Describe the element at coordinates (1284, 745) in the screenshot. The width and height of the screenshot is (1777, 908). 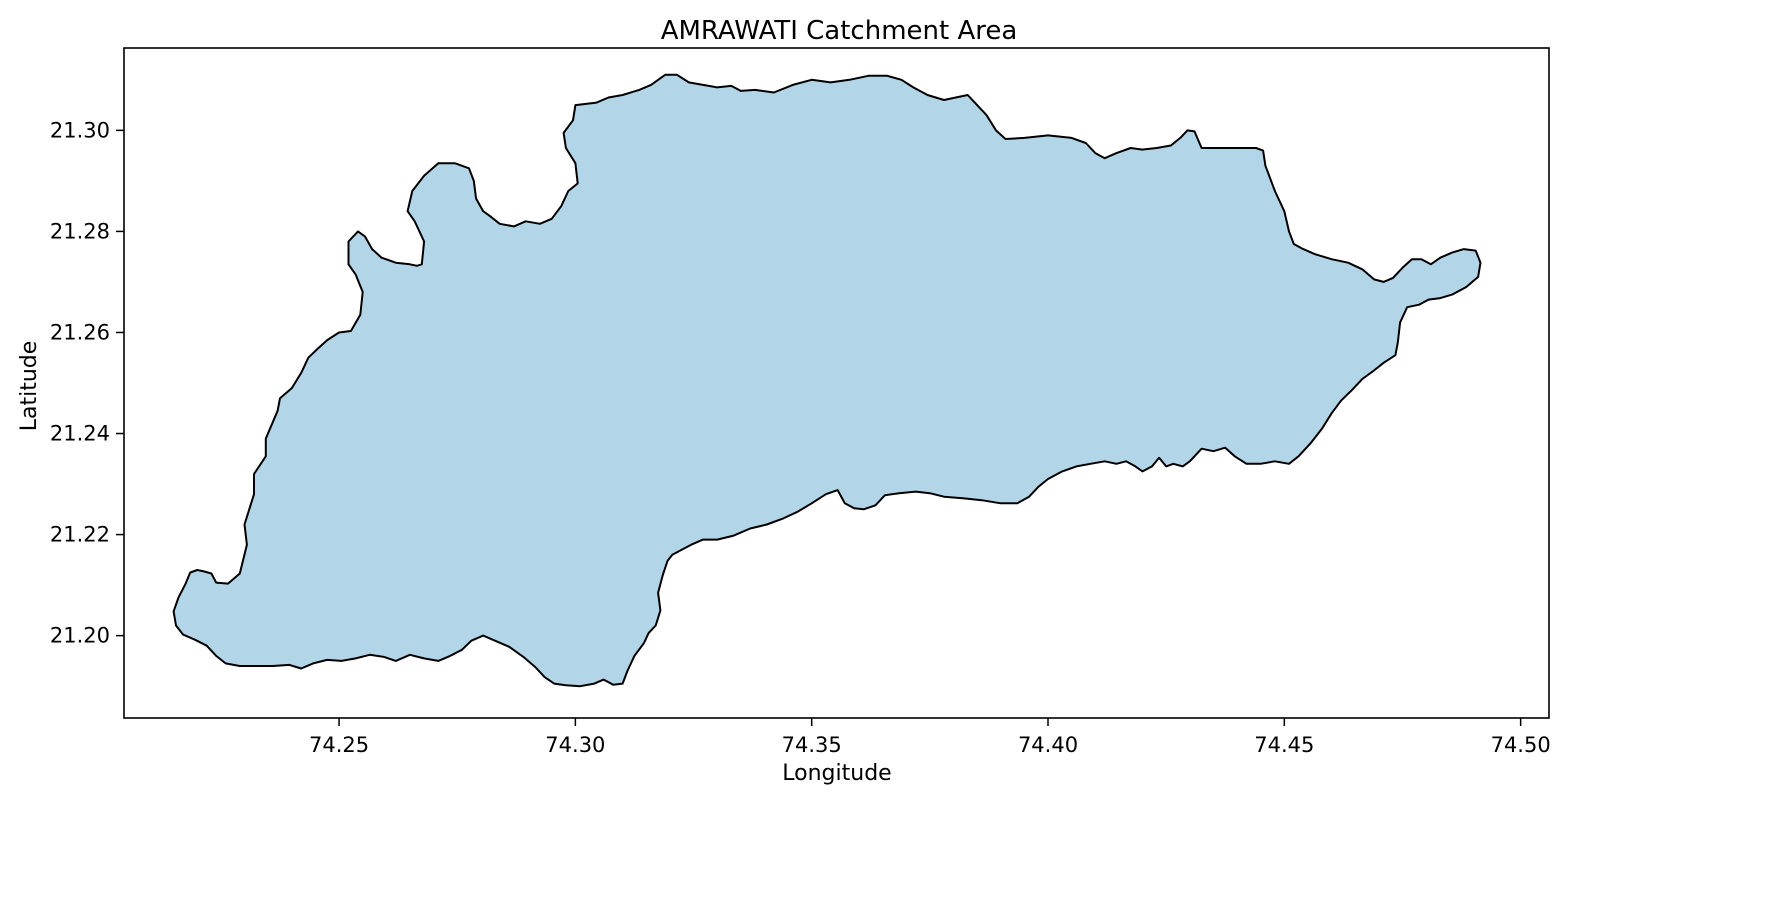
I see `x-tick-label: 74.45` at that location.